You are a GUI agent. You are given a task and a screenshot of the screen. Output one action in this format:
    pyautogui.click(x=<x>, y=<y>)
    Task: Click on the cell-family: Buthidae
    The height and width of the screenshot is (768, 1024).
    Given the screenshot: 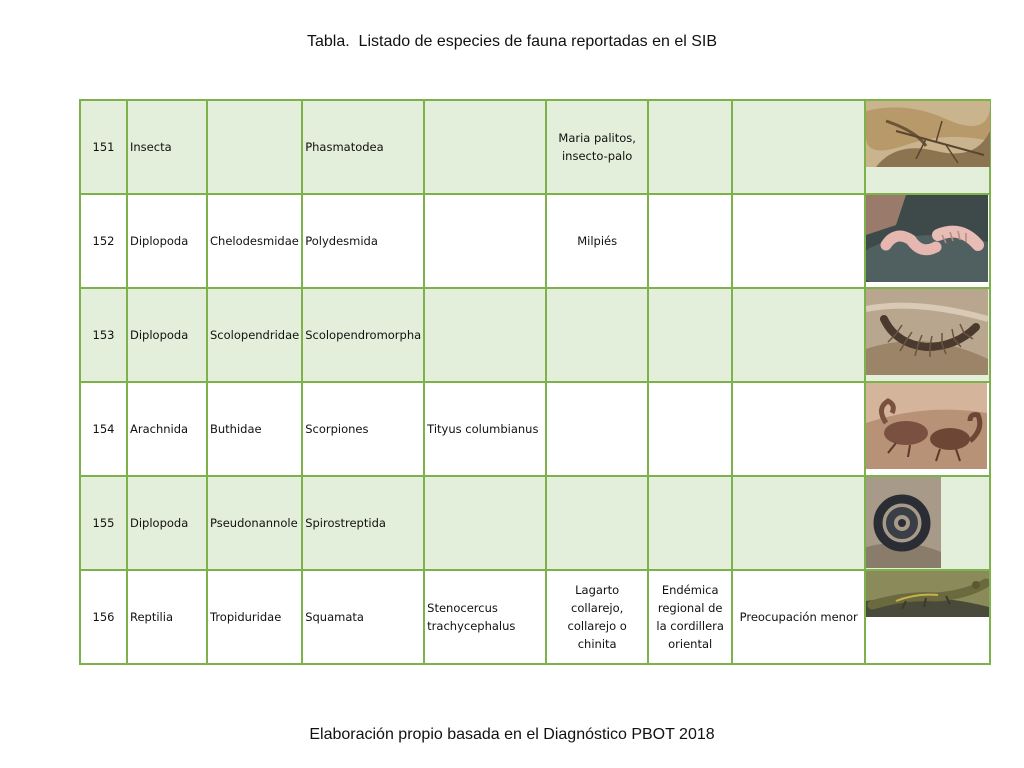 What is the action you would take?
    pyautogui.click(x=254, y=429)
    